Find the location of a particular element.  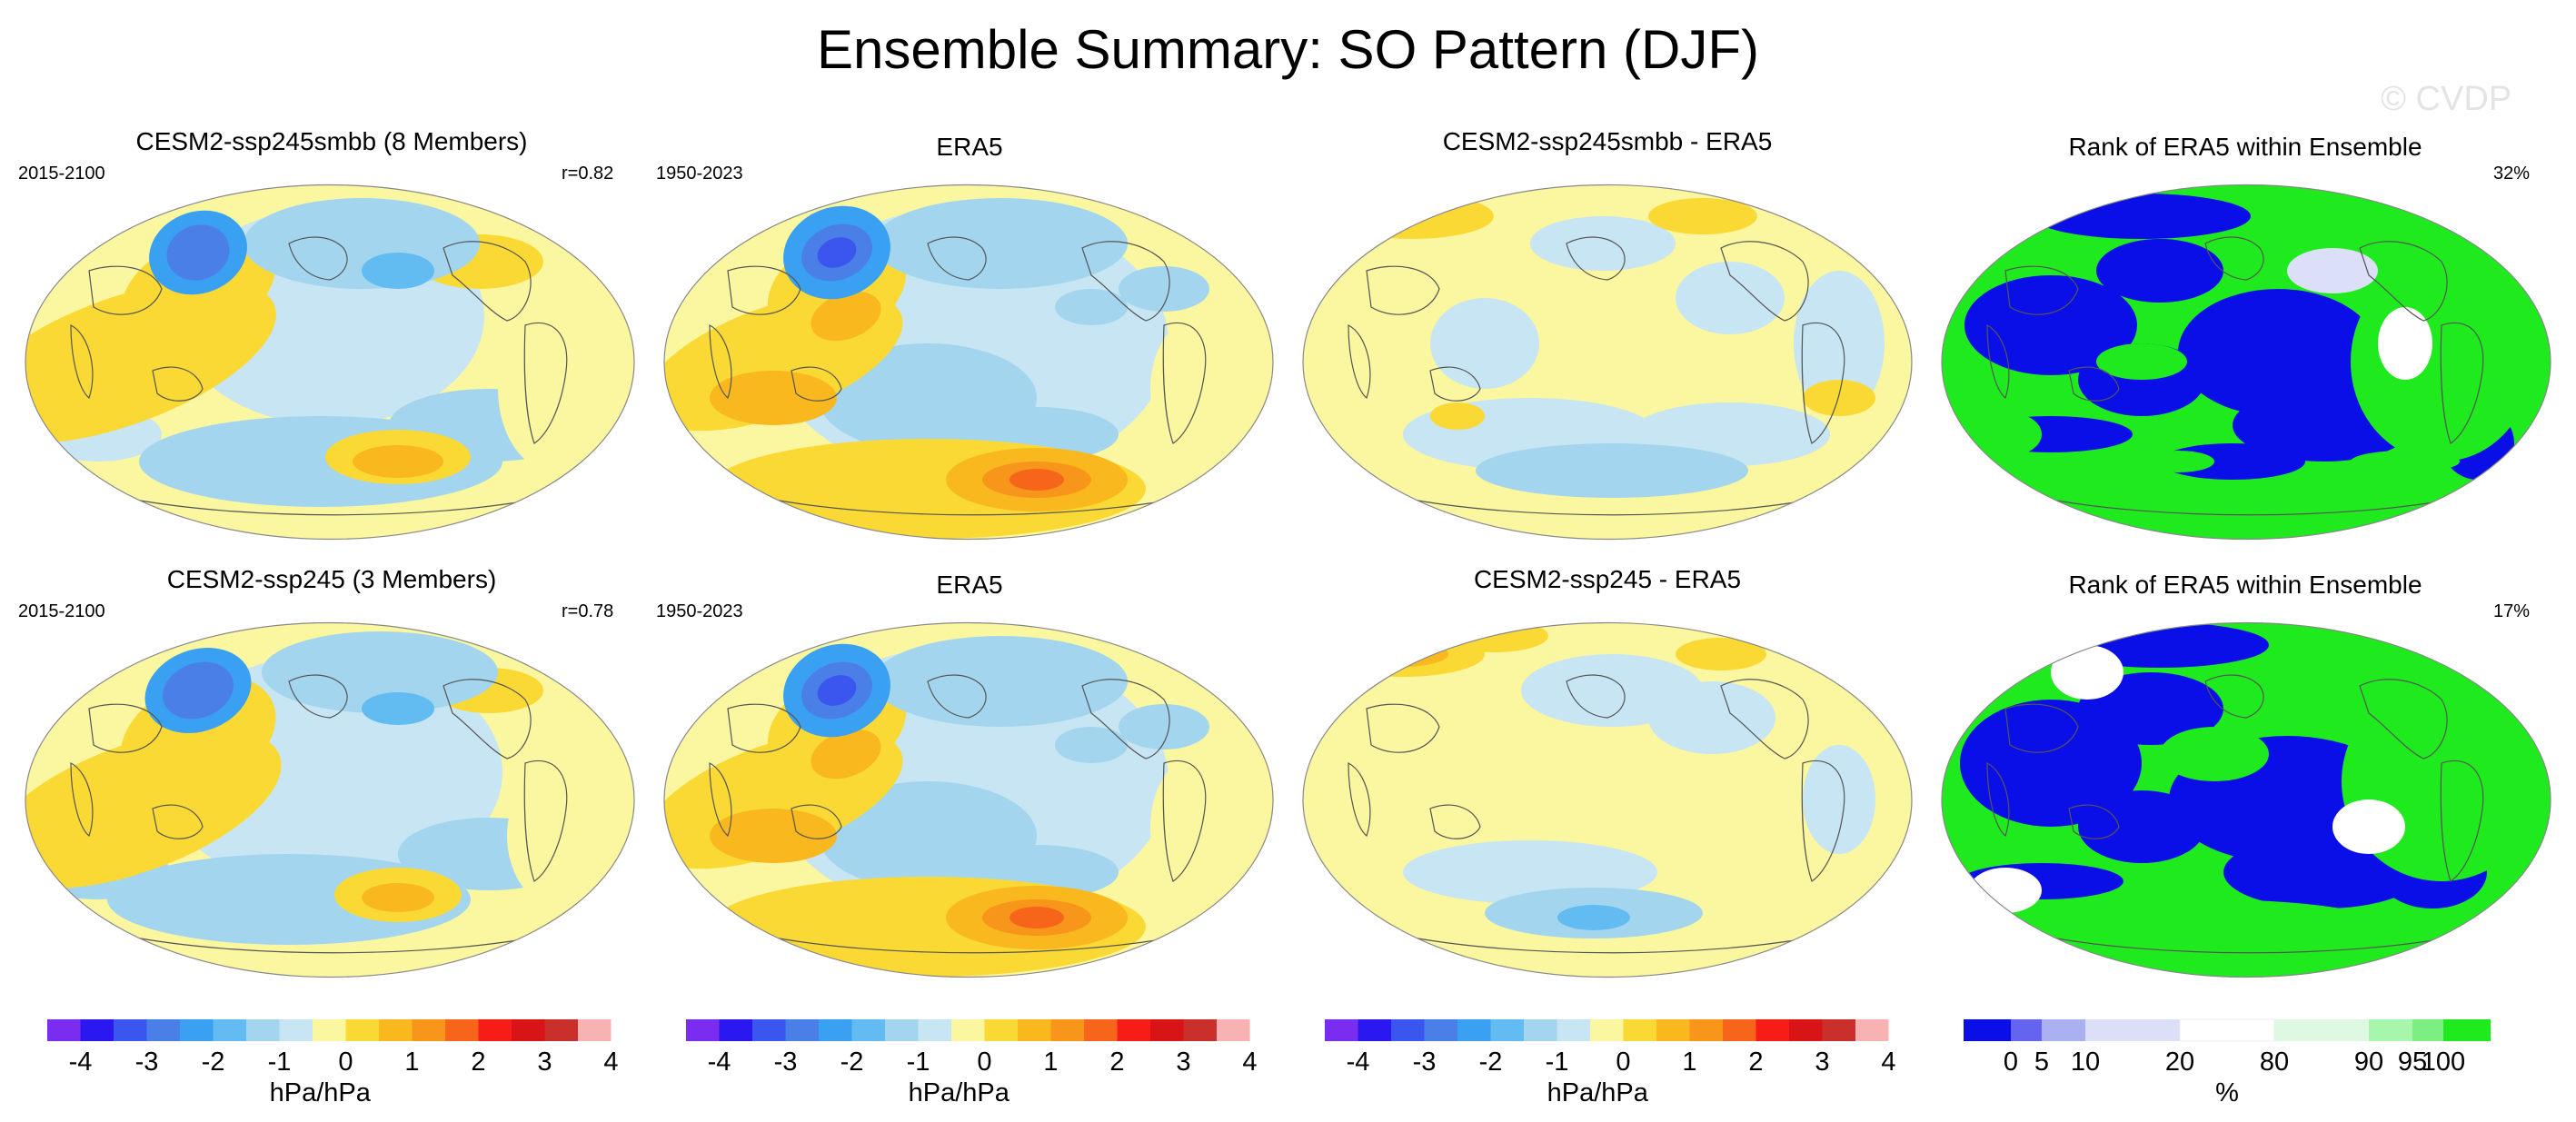

panel-period-r1c1: 2015-2100 is located at coordinates (62, 174).